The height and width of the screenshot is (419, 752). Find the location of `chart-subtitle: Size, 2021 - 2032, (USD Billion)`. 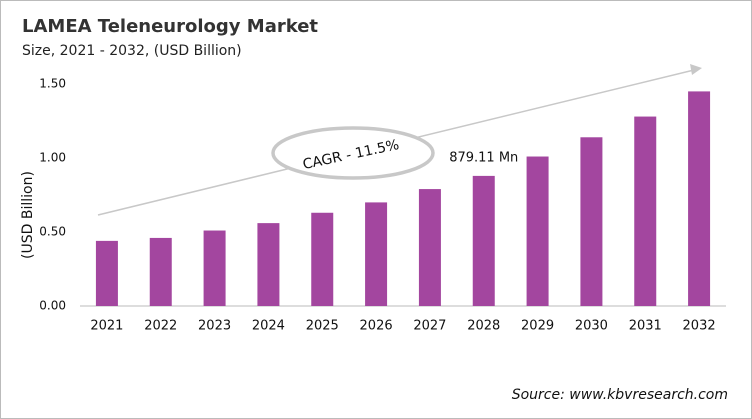

chart-subtitle: Size, 2021 - 2032, (USD Billion) is located at coordinates (132, 51).